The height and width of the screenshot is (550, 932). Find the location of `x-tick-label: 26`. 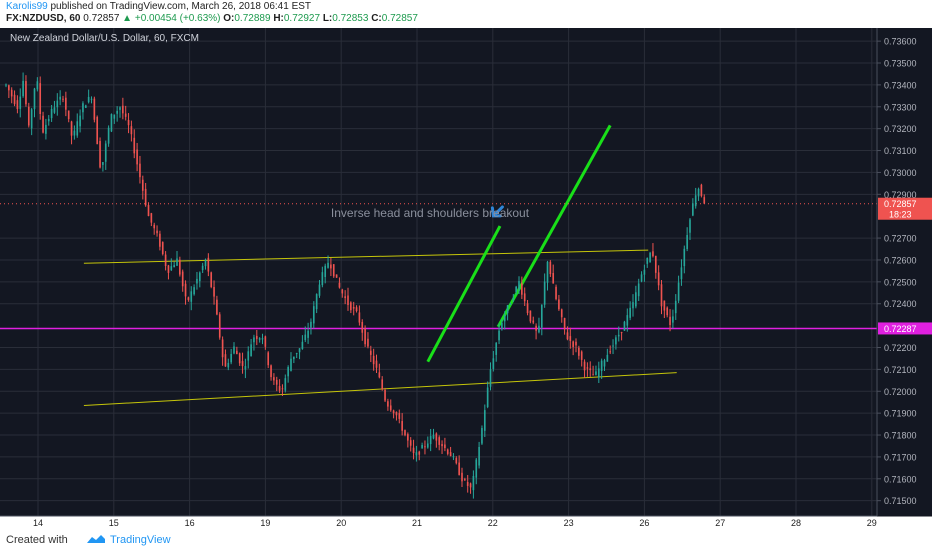

x-tick-label: 26 is located at coordinates (644, 523).